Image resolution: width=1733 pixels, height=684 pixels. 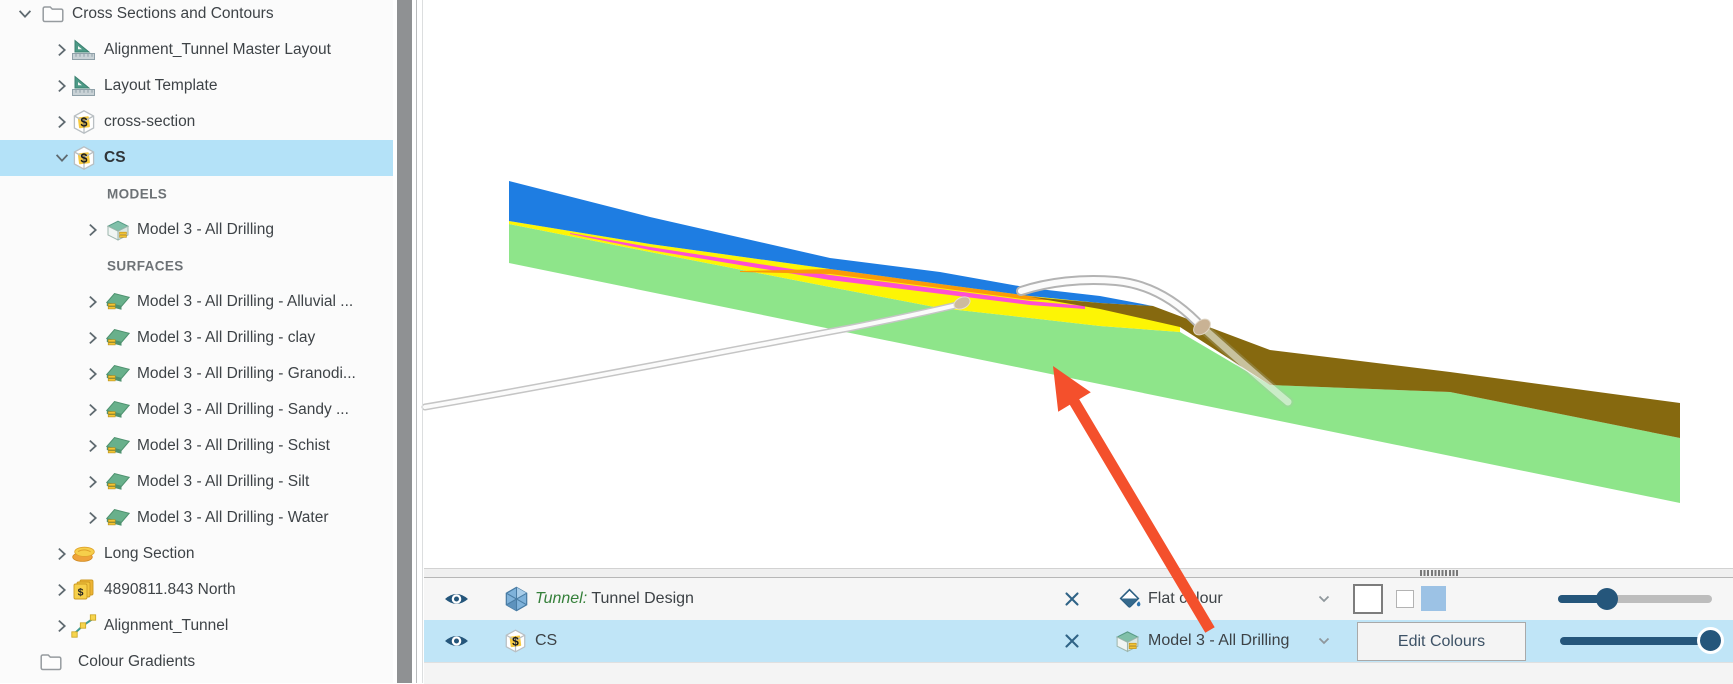 What do you see at coordinates (84, 50) in the screenshot?
I see `set-square-icon` at bounding box center [84, 50].